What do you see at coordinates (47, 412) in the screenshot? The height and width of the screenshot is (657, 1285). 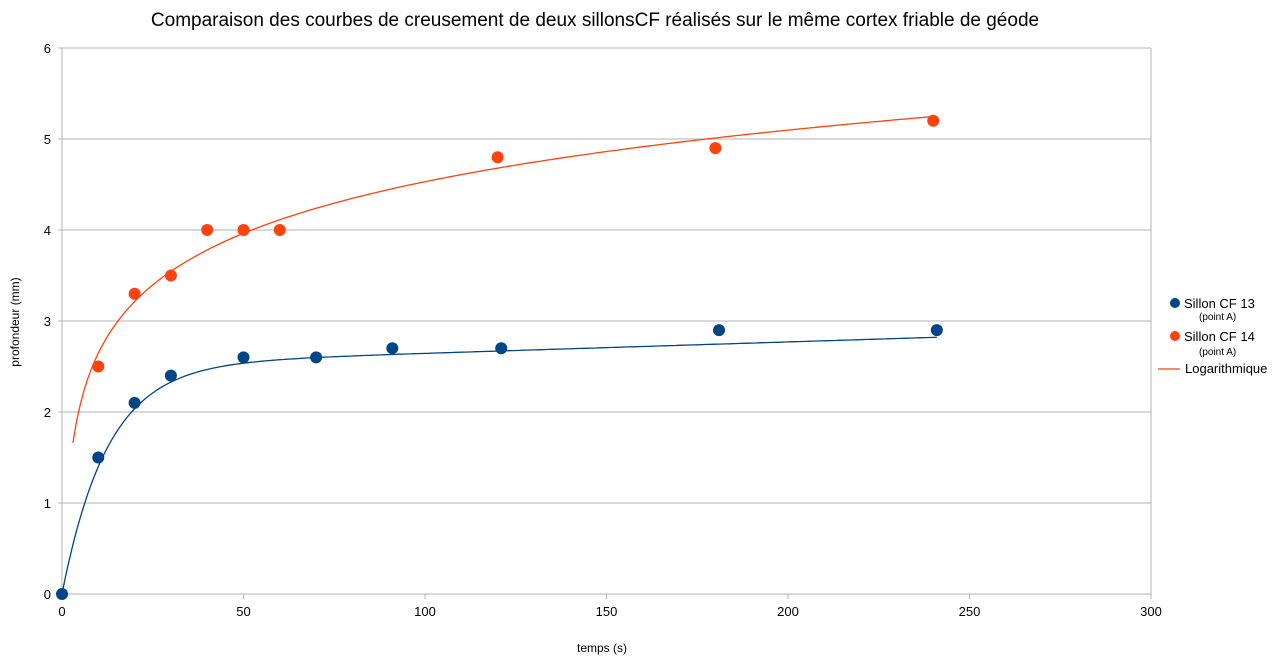 I see `y-tick-label-2: 2` at bounding box center [47, 412].